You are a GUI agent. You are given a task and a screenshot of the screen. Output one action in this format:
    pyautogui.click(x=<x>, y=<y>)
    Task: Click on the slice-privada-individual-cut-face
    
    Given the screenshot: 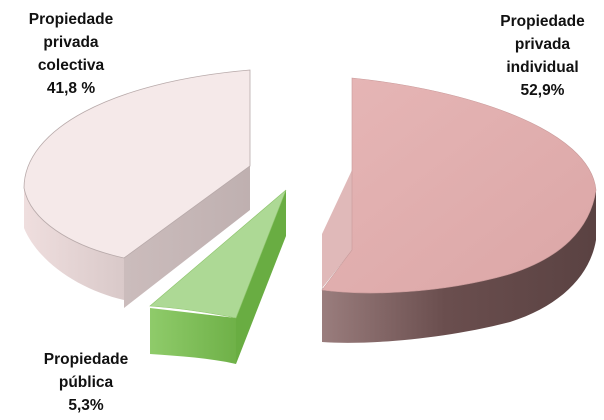 What is the action you would take?
    pyautogui.click(x=337, y=229)
    